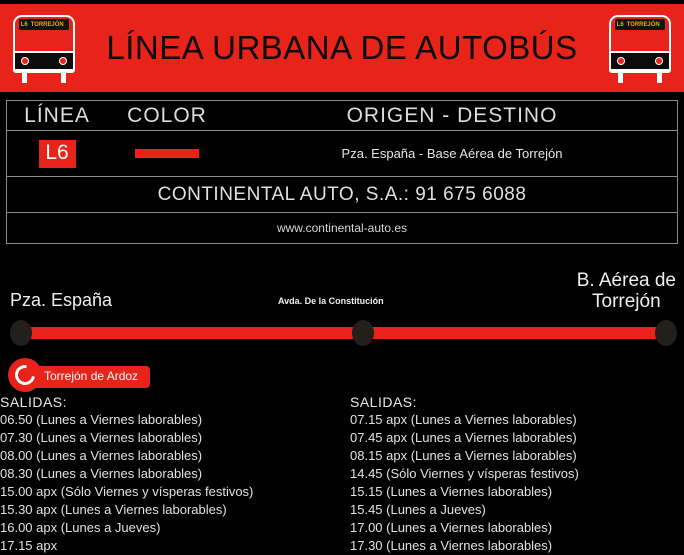 Image resolution: width=684 pixels, height=555 pixels. Describe the element at coordinates (666, 333) in the screenshot. I see `stop-dot-destination` at that location.